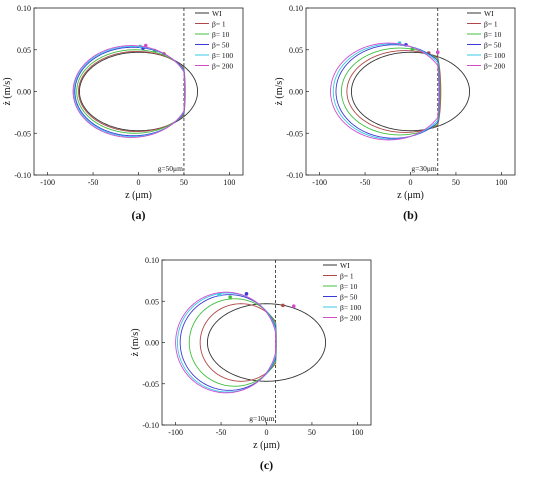 Image resolution: width=550 pixels, height=487 pixels. I want to click on panel-label: (c), so click(266, 465).